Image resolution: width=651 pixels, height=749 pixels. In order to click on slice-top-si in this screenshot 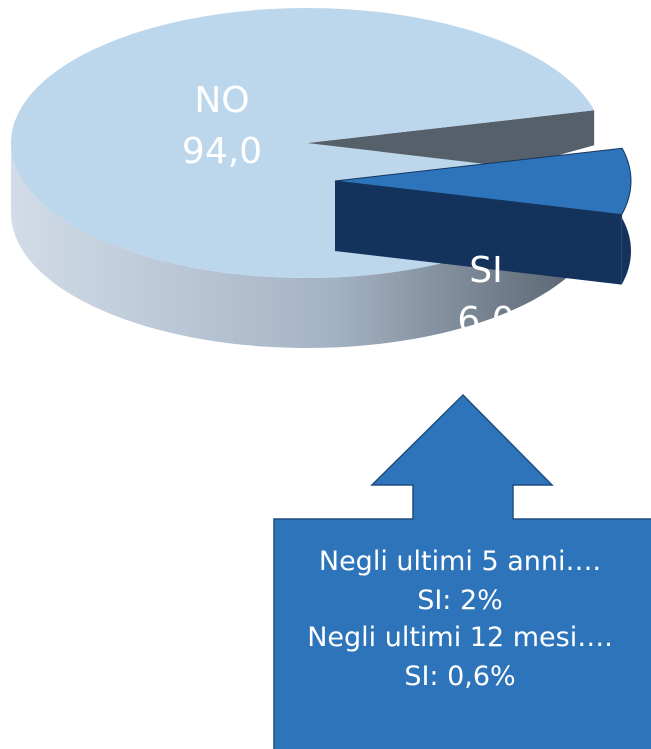, I will do `click(483, 181)`.